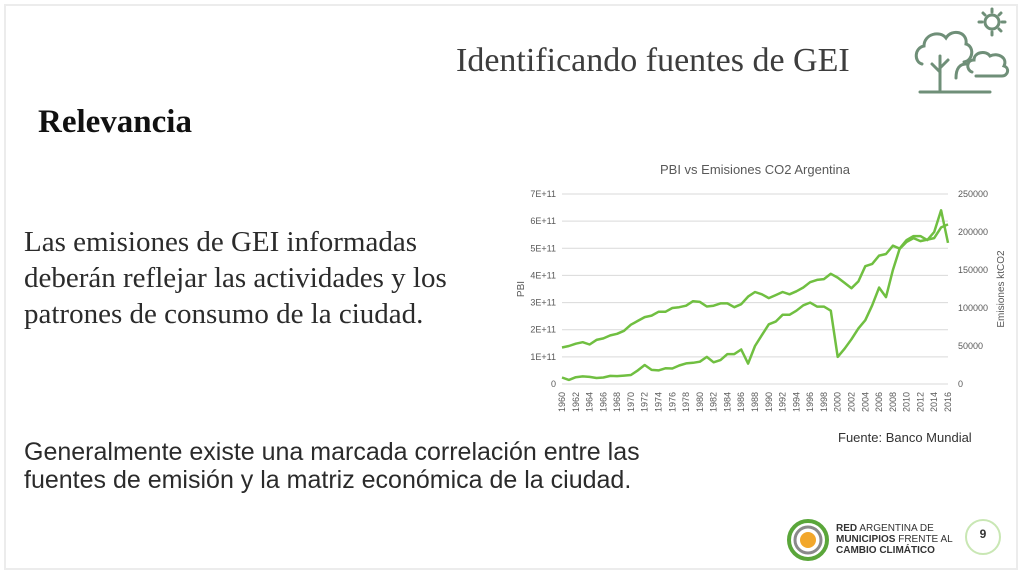  Describe the element at coordinates (1001, 289) in the screenshot. I see `y2-axis-label: Emisiones ktCO2` at that location.